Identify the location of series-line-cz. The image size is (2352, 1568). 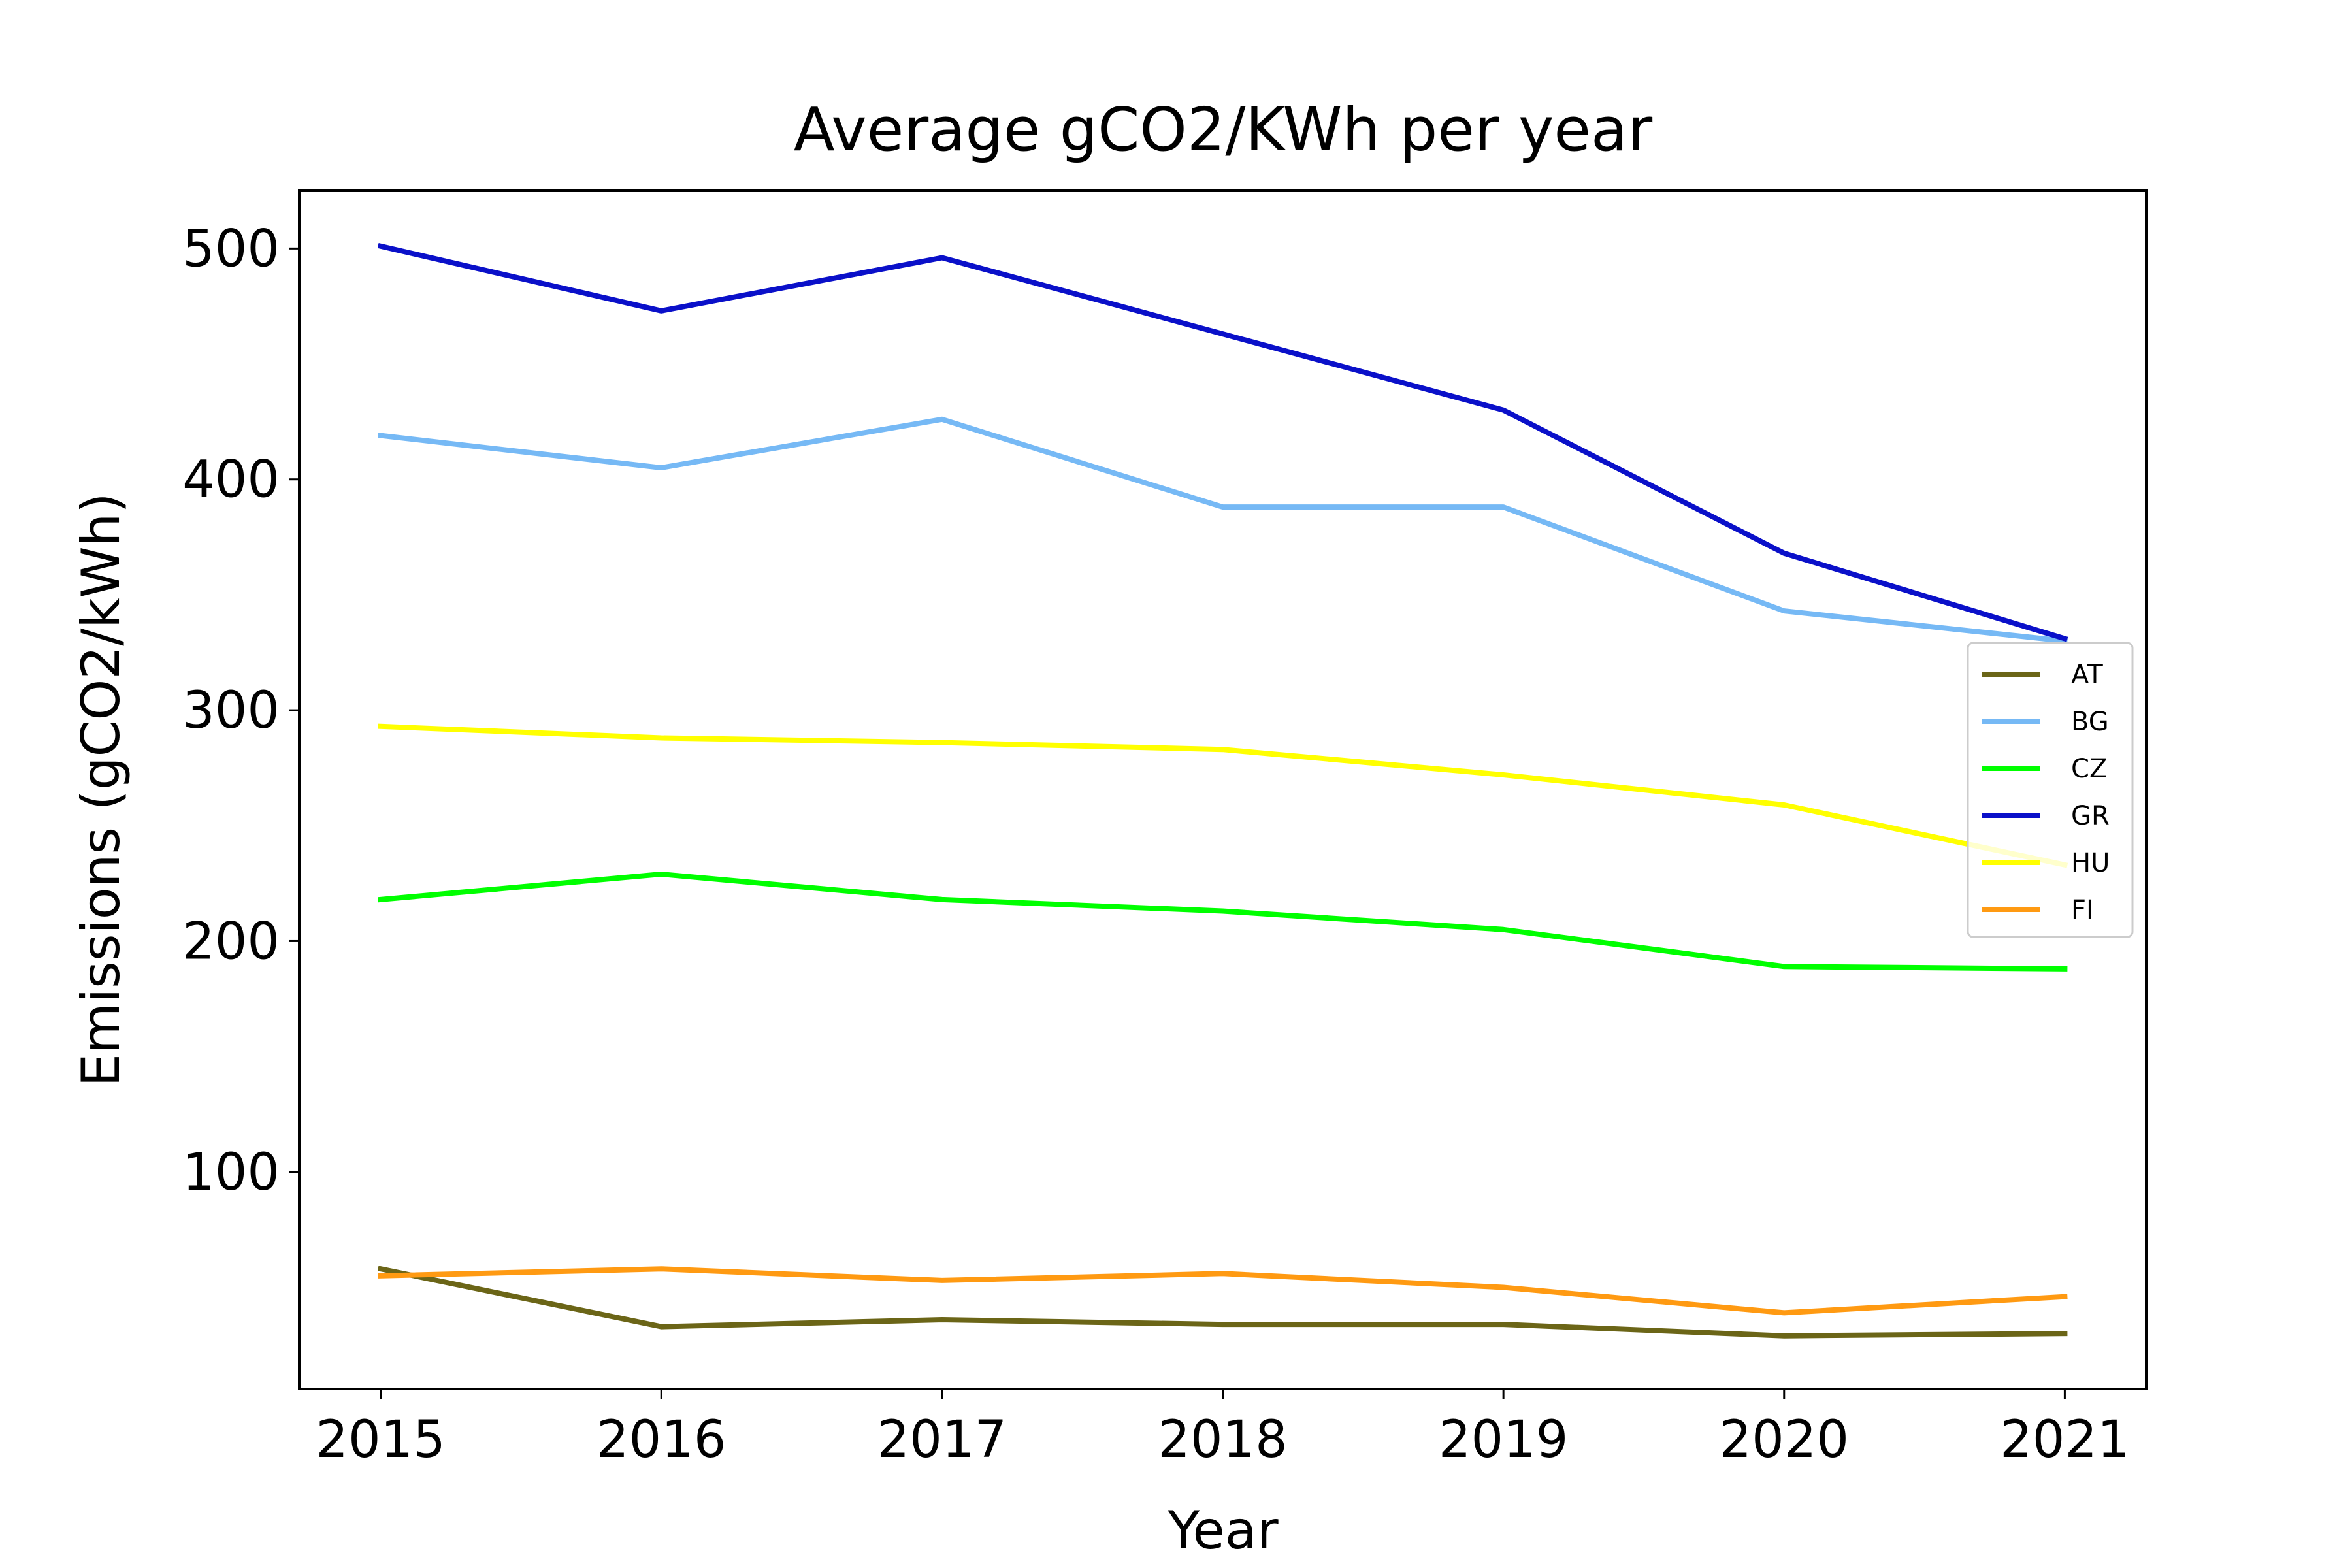
(1223, 922).